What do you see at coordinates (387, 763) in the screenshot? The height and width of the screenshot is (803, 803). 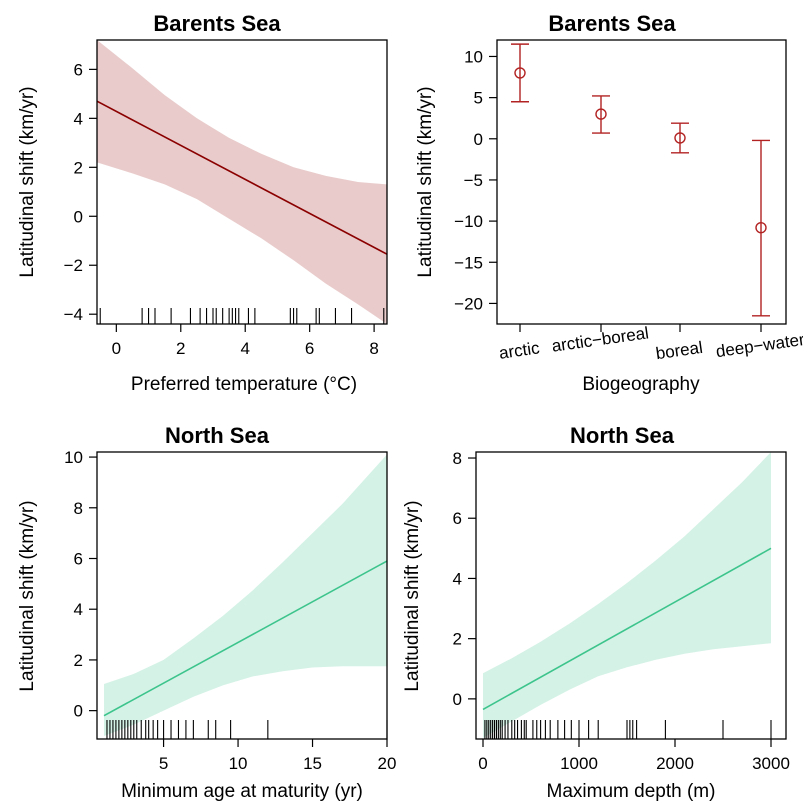 I see `x-tick-label: 20` at bounding box center [387, 763].